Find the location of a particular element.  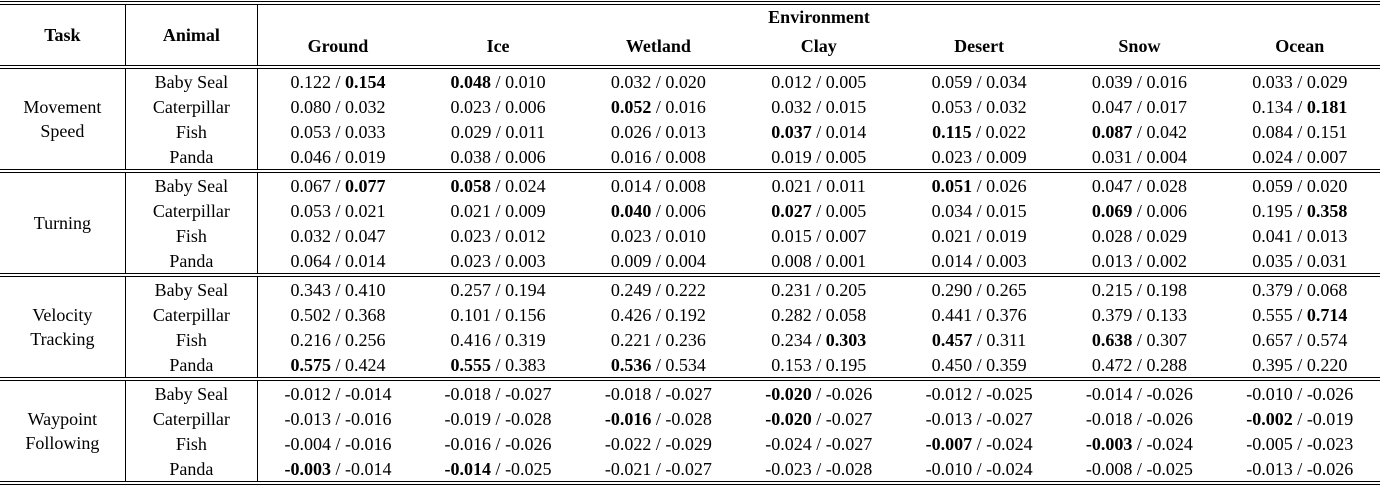

col-header-task: Task is located at coordinates (63, 35).